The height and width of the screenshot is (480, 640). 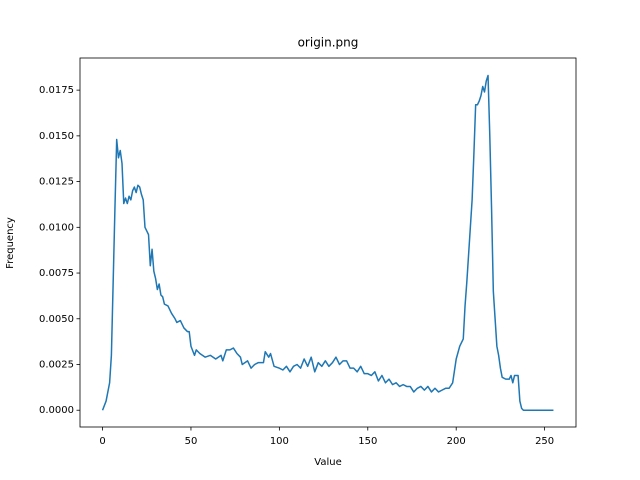 What do you see at coordinates (328, 43) in the screenshot?
I see `chart-title: origin.png` at bounding box center [328, 43].